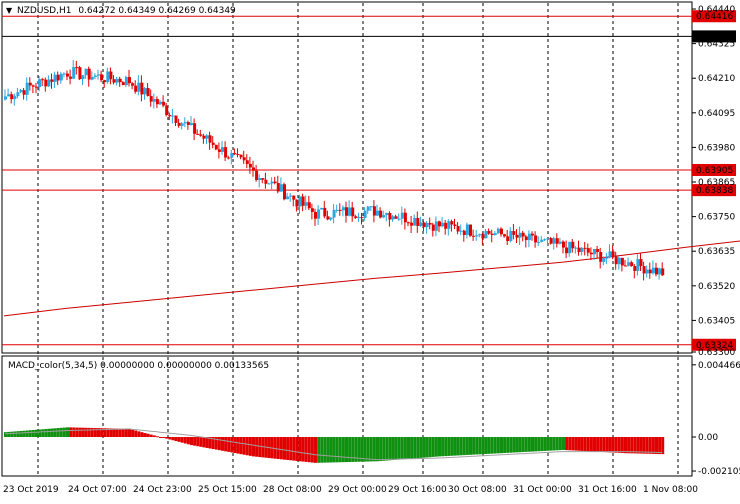 The image size is (740, 504). I want to click on price-tick-label: 0.63635, so click(716, 252).